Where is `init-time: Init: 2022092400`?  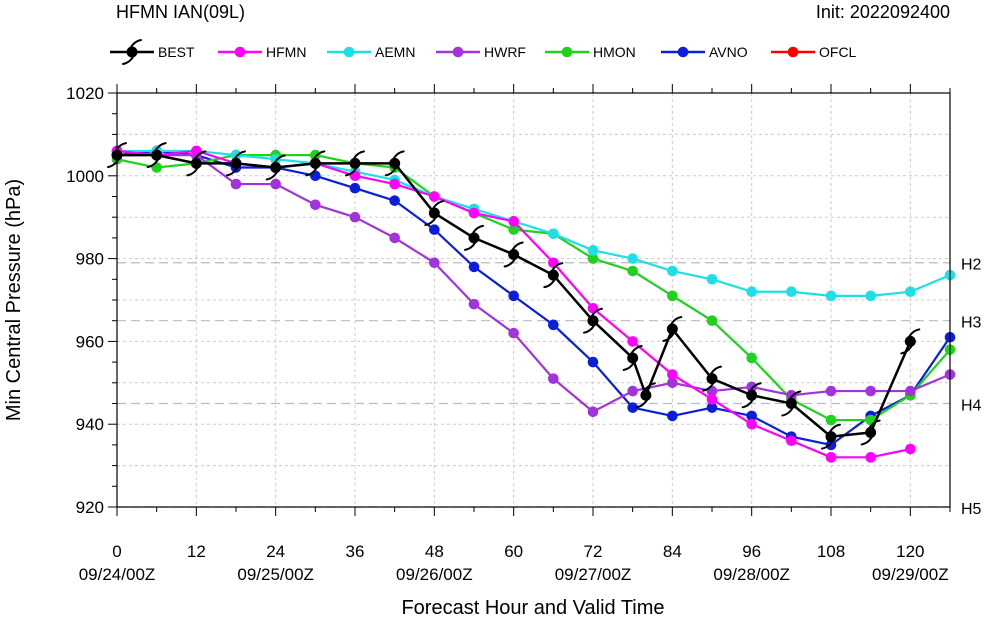 init-time: Init: 2022092400 is located at coordinates (883, 12).